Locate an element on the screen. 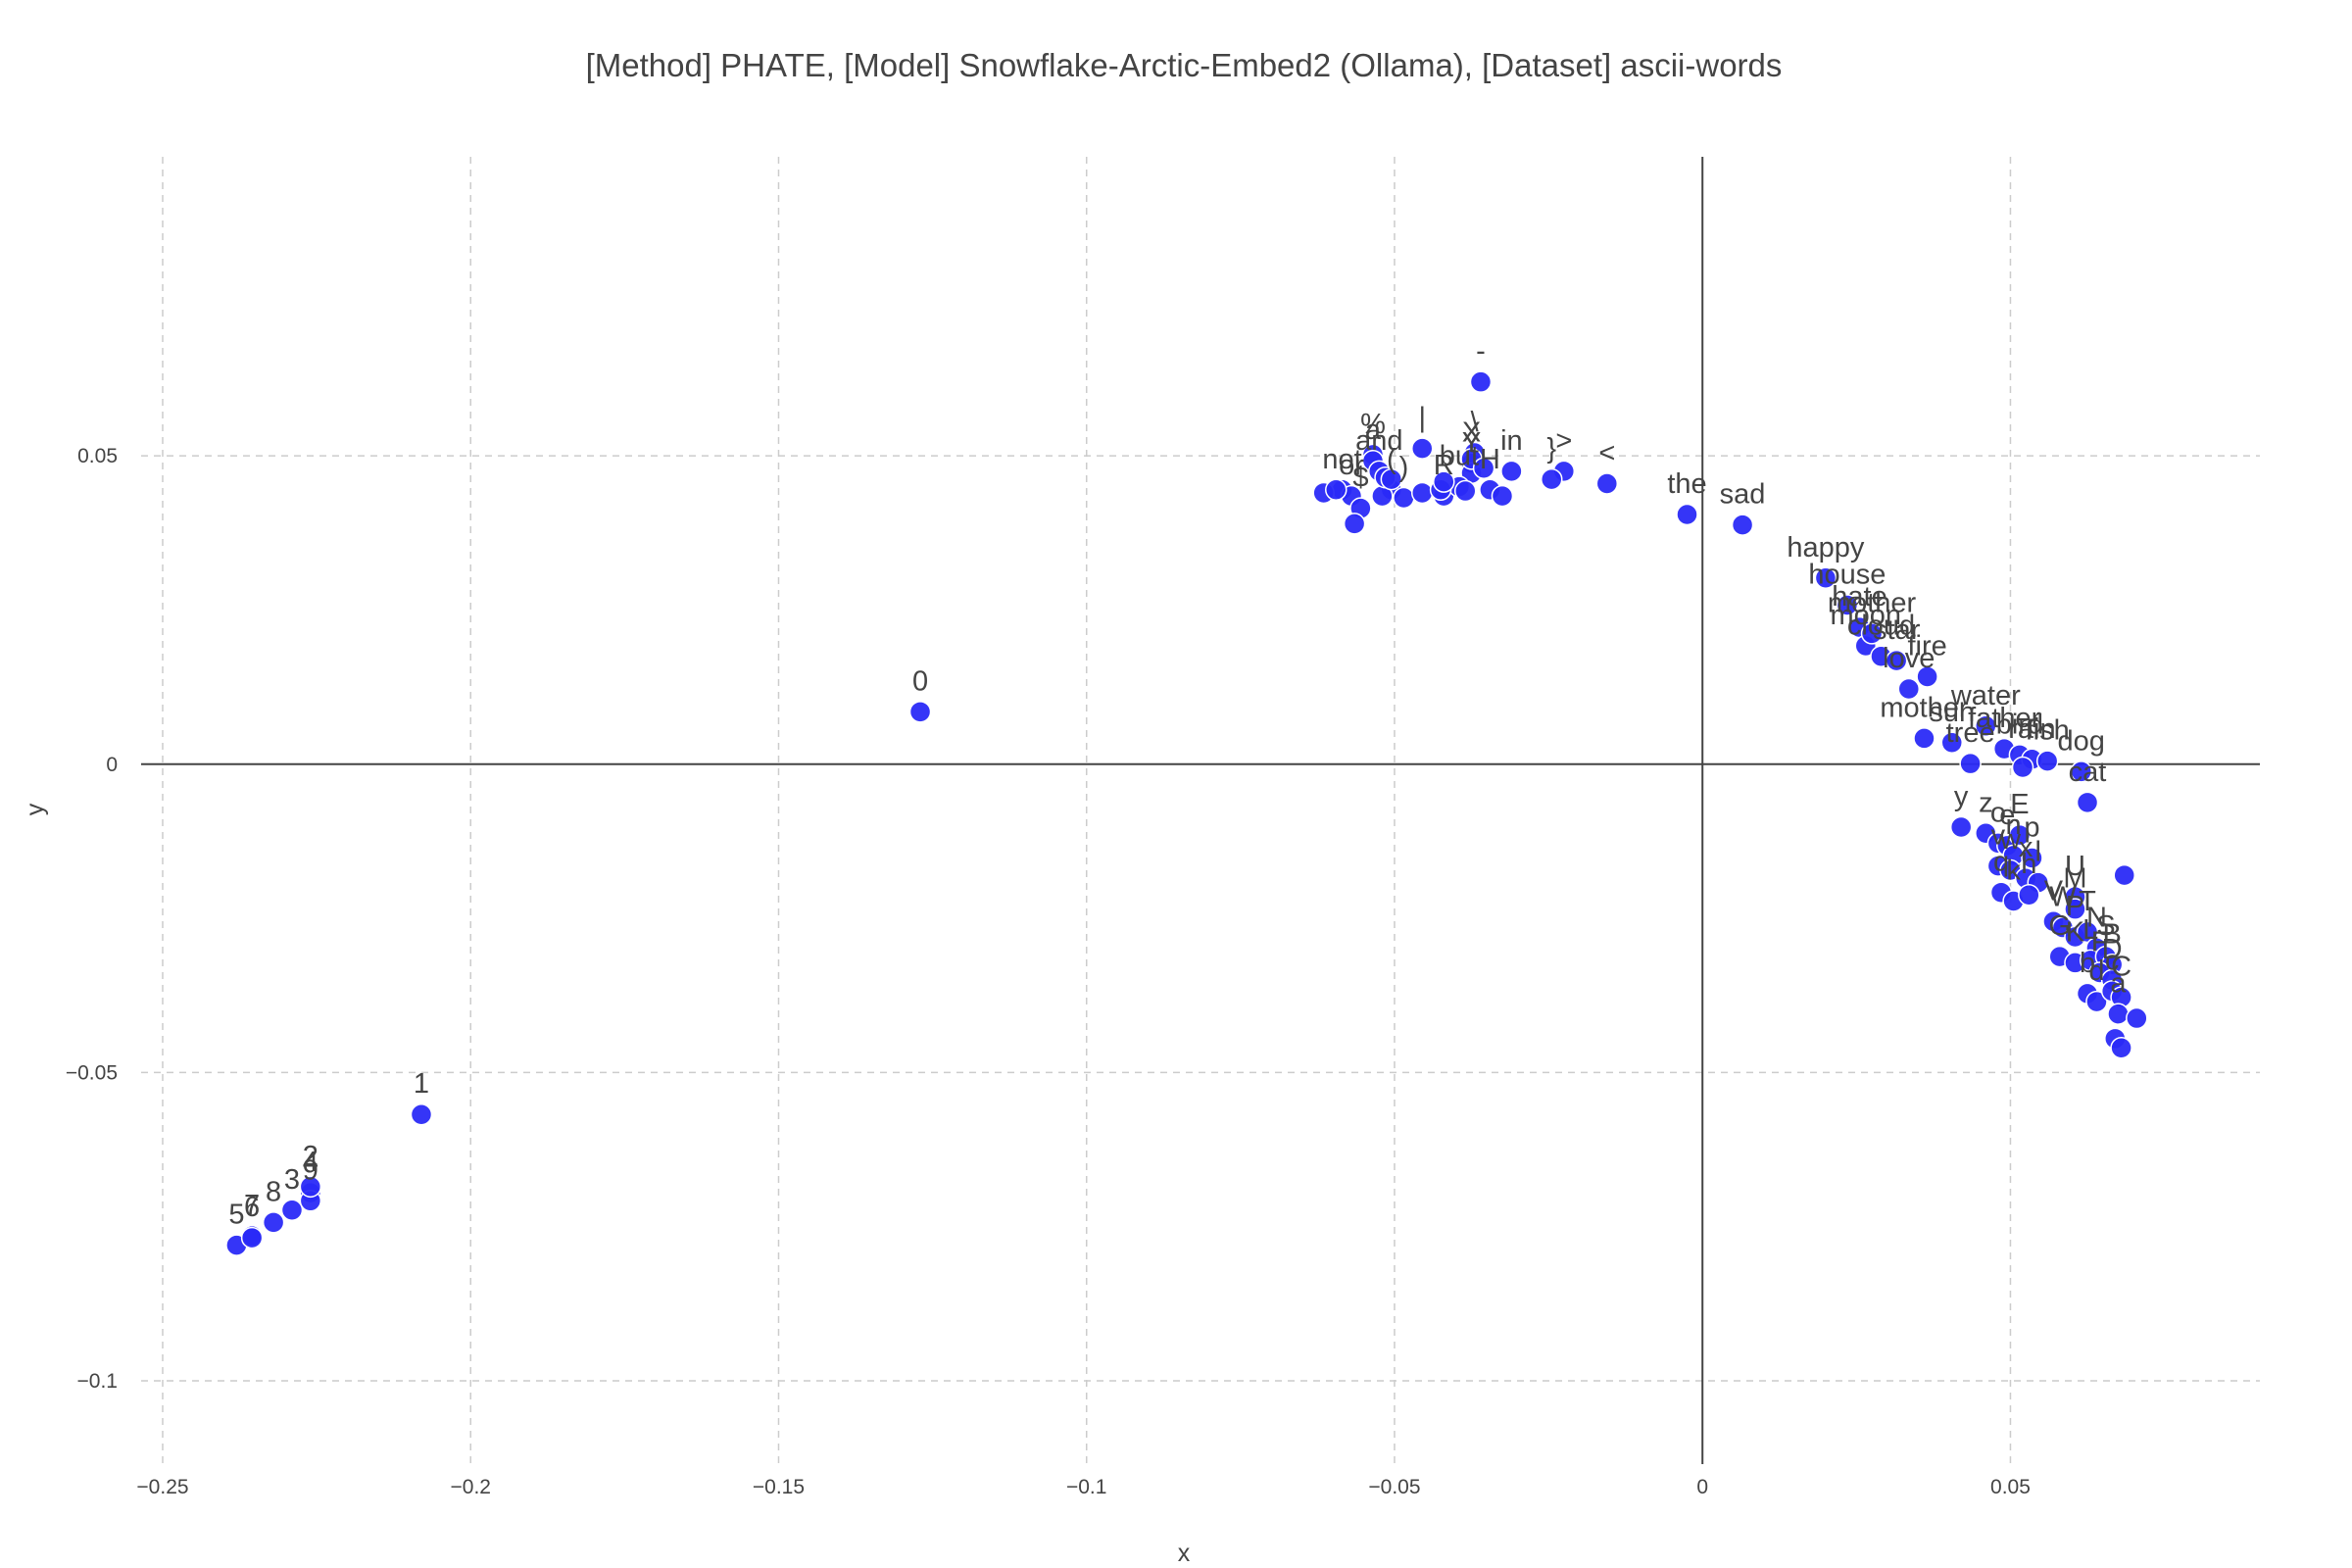 Image resolution: width=2352 pixels, height=1568 pixels. data-point-label: F is located at coordinates (2100, 941).